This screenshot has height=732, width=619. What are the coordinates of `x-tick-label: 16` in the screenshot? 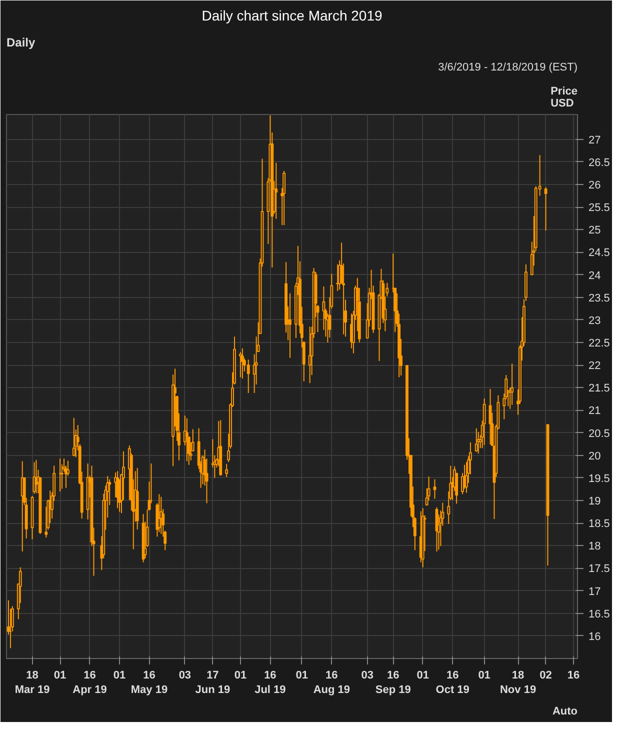 It's located at (573, 676).